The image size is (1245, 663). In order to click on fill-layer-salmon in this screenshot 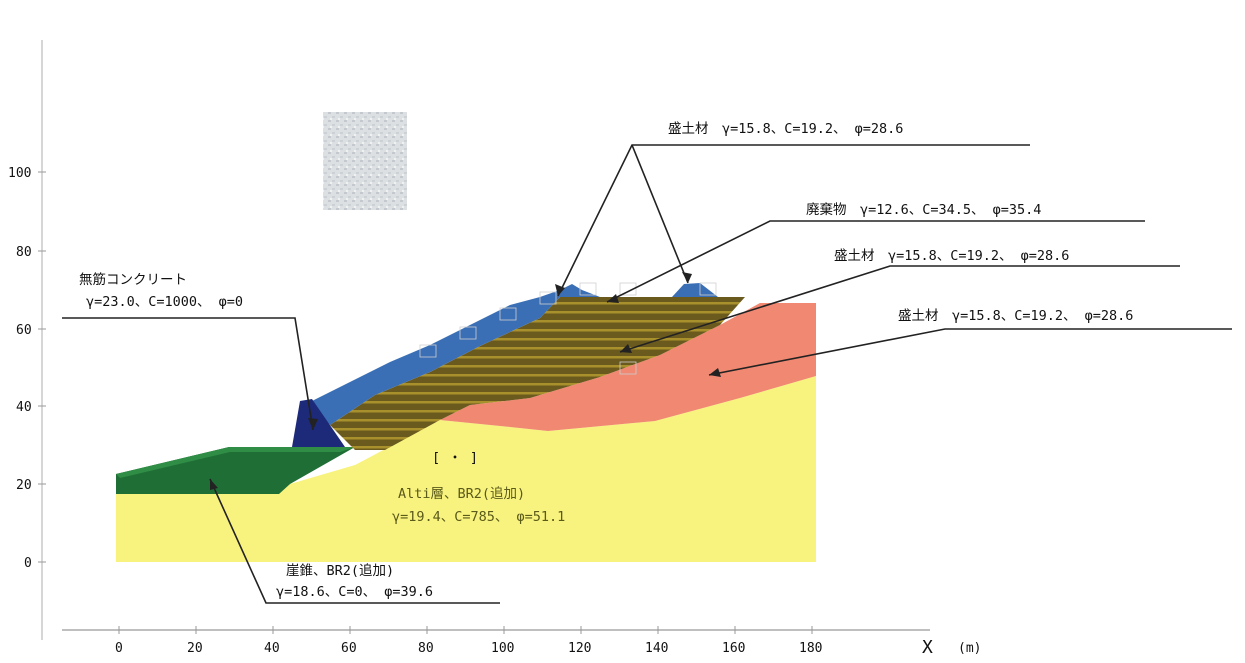, I will do `click(628, 367)`.